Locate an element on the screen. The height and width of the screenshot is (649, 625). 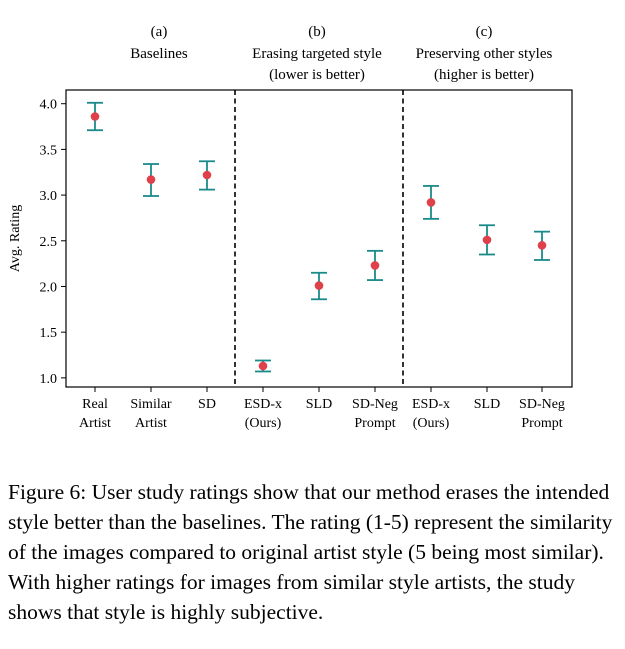
y-axis-label: Avg. Rating is located at coordinates (15, 238).